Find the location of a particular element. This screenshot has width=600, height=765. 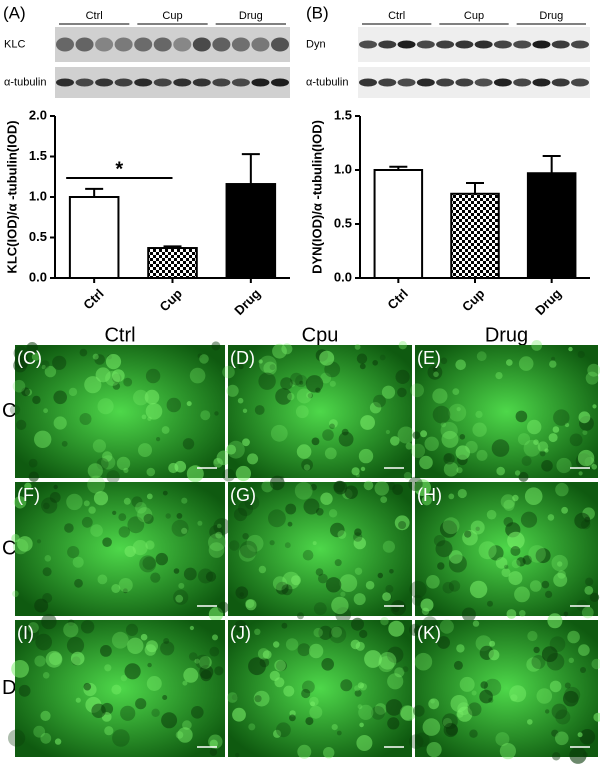

y-tick-label: 1.5 is located at coordinates (343, 114).